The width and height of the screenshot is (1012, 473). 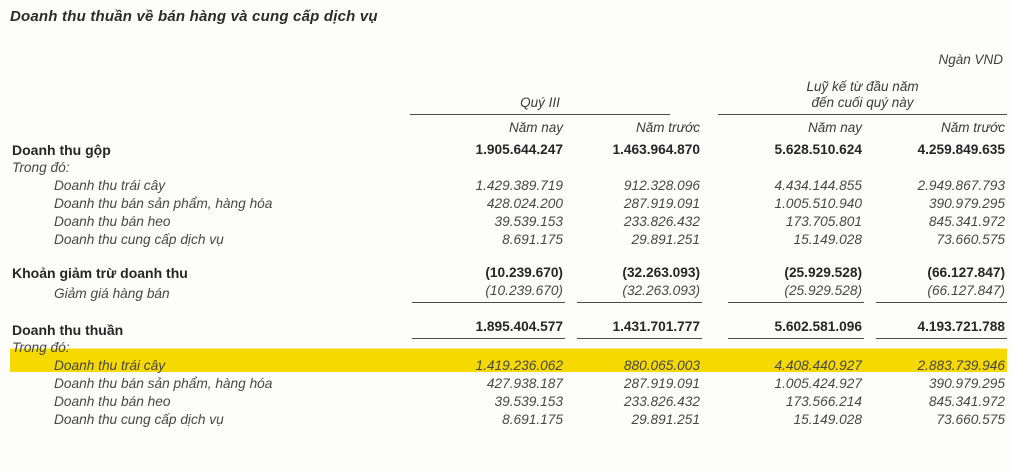 I want to click on table-row: Trong đó:, so click(x=508, y=168).